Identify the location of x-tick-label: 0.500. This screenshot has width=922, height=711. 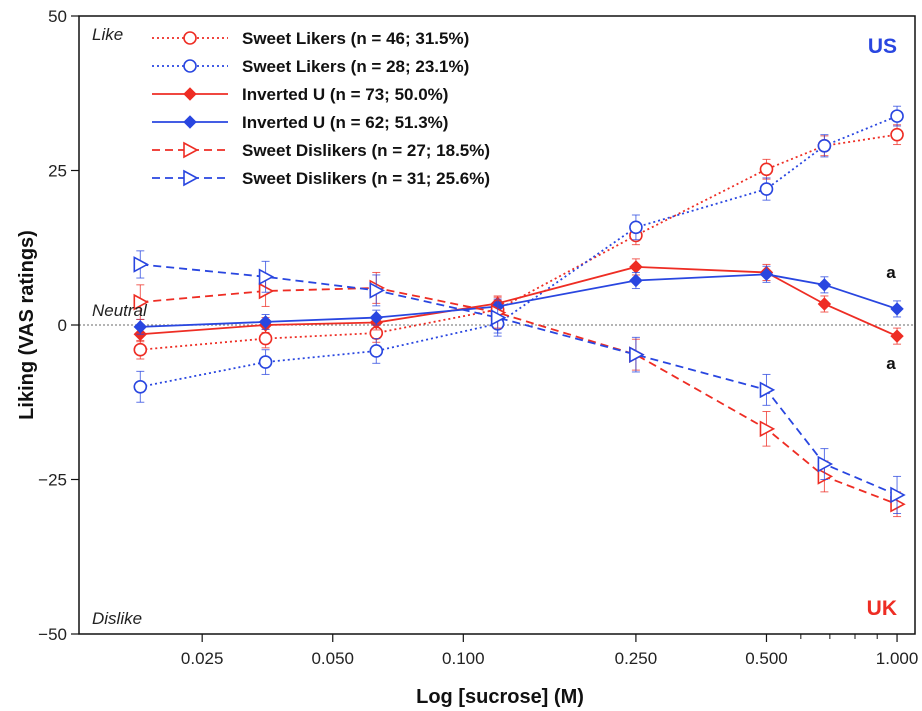
(766, 658).